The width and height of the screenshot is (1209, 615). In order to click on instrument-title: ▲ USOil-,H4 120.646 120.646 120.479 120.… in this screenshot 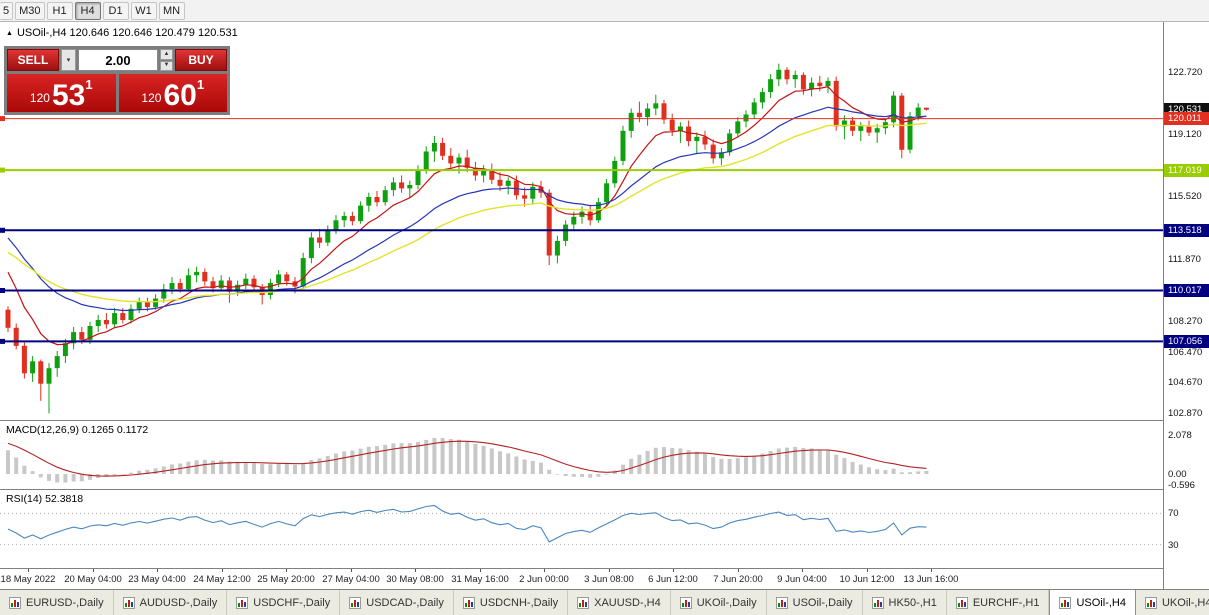, I will do `click(122, 33)`.